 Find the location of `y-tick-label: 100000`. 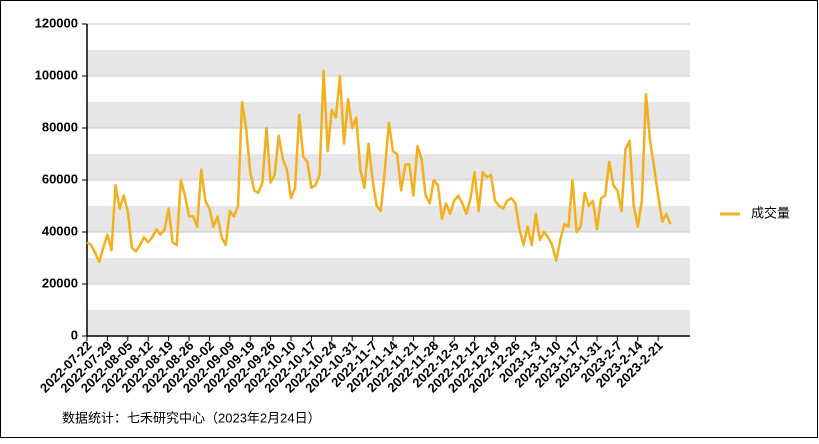

y-tick-label: 100000 is located at coordinates (56, 74).